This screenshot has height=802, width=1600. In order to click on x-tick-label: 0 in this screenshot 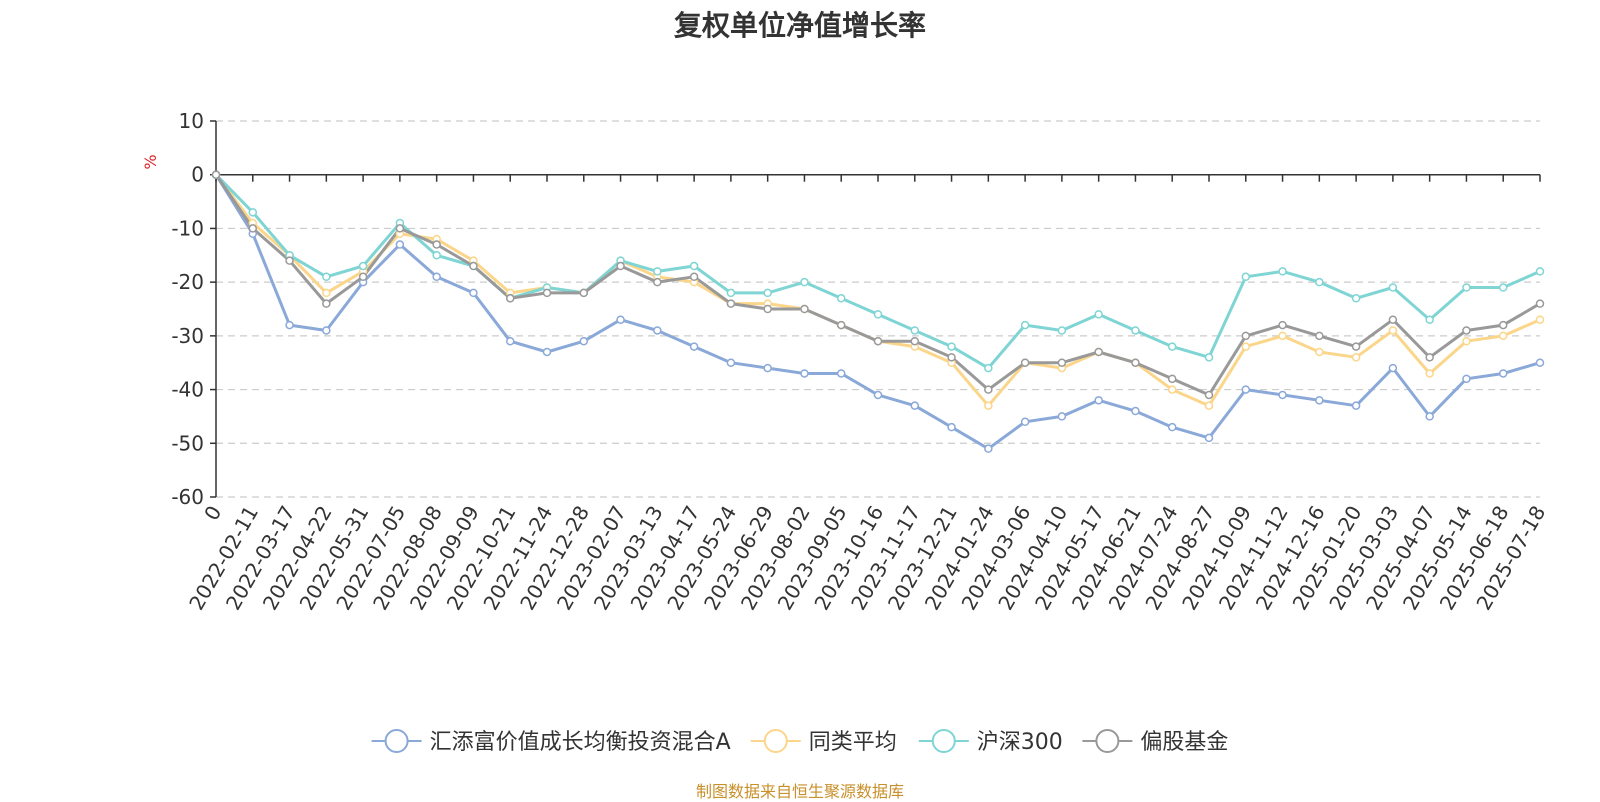, I will do `click(212, 513)`.